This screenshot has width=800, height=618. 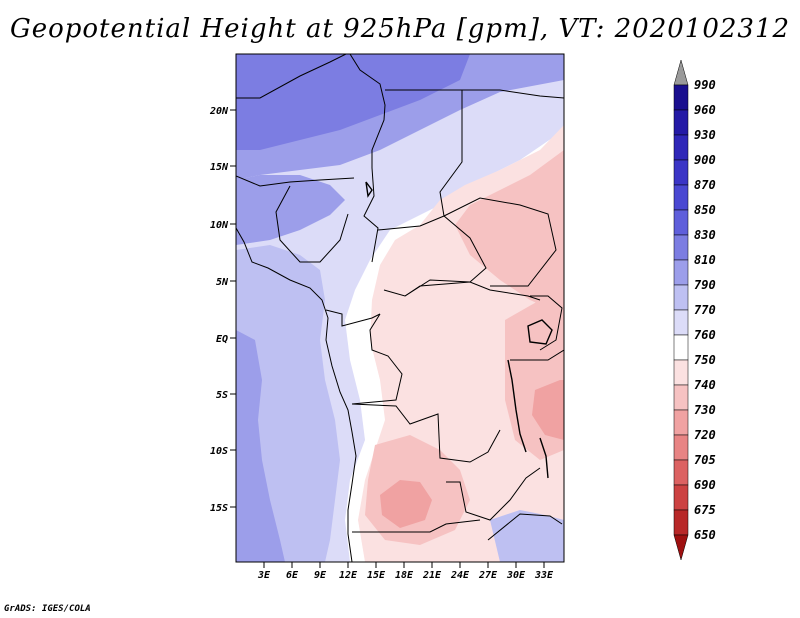 I want to click on lon-label-9e: 9E, so click(x=320, y=575).